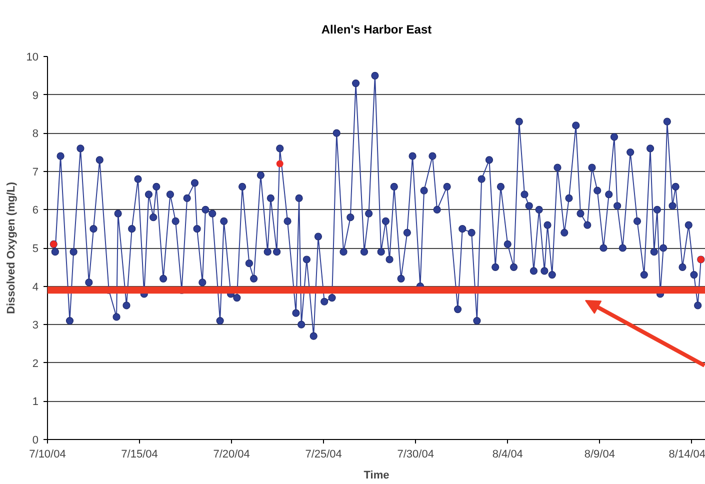 This screenshot has width=705, height=484. I want to click on y-tick-label: 9, so click(35, 96).